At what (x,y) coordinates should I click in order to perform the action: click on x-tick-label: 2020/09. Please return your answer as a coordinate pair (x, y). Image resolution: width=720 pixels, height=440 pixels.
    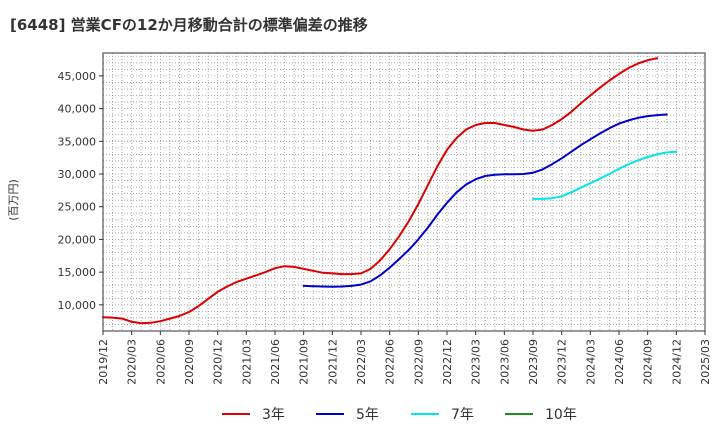
    Looking at the image, I should click on (189, 362).